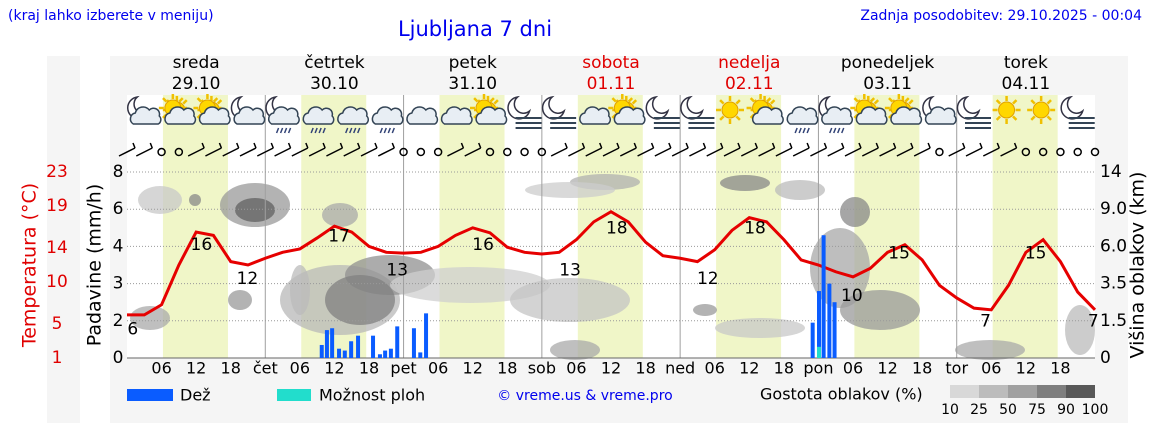 The image size is (1152, 443). What do you see at coordinates (542, 368) in the screenshot?
I see `x-tick-label: sob` at bounding box center [542, 368].